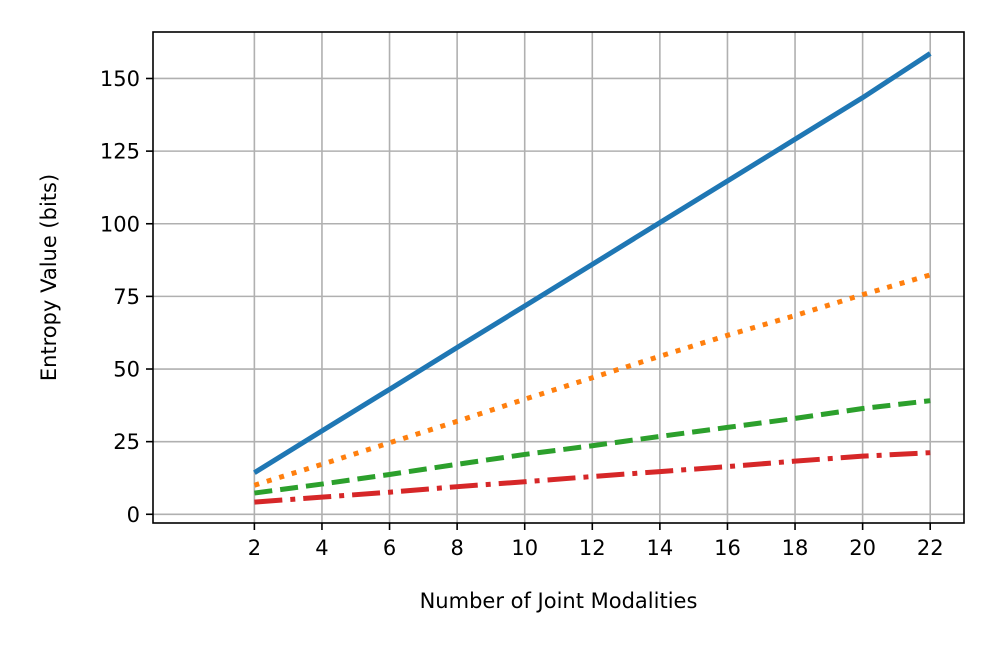 Image resolution: width=997 pixels, height=650 pixels. Describe the element at coordinates (862, 548) in the screenshot. I see `x-tick-label: 20` at that location.